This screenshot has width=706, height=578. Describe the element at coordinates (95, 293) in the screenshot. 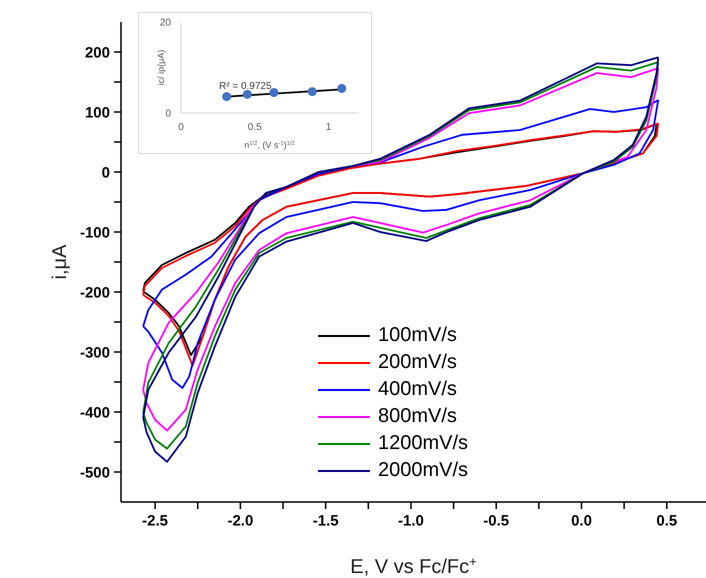

I see `y-tick-label: -200` at that location.